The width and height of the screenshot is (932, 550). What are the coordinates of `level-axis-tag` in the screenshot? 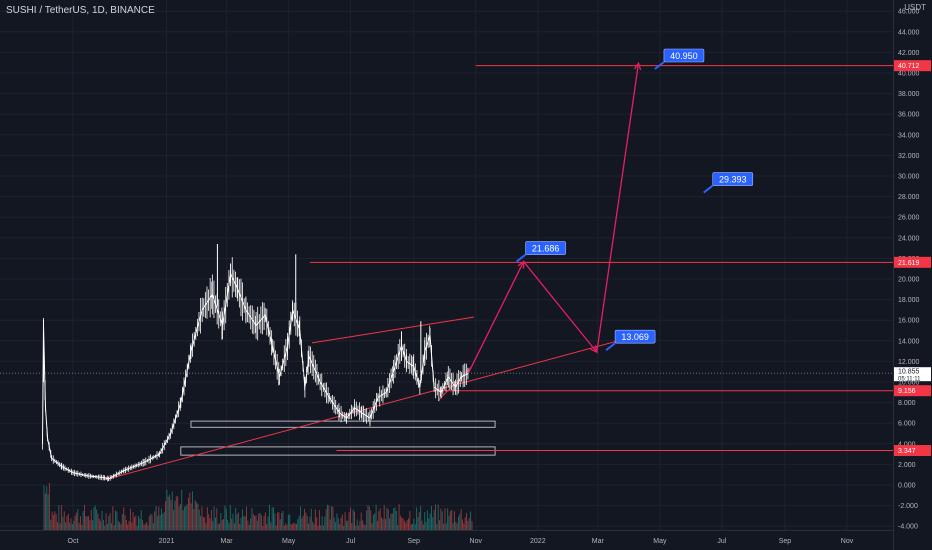 It's located at (912, 451).